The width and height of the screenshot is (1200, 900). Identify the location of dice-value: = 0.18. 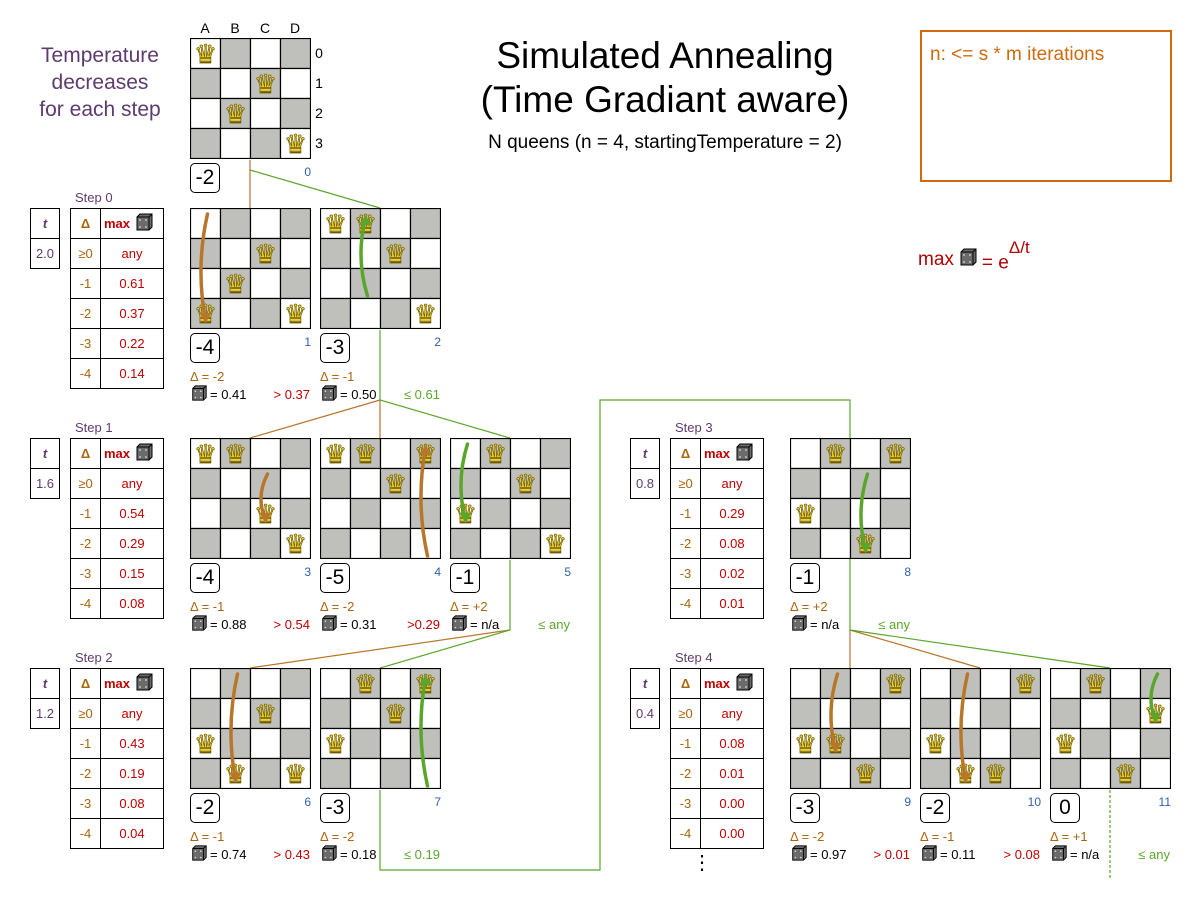
(358, 854).